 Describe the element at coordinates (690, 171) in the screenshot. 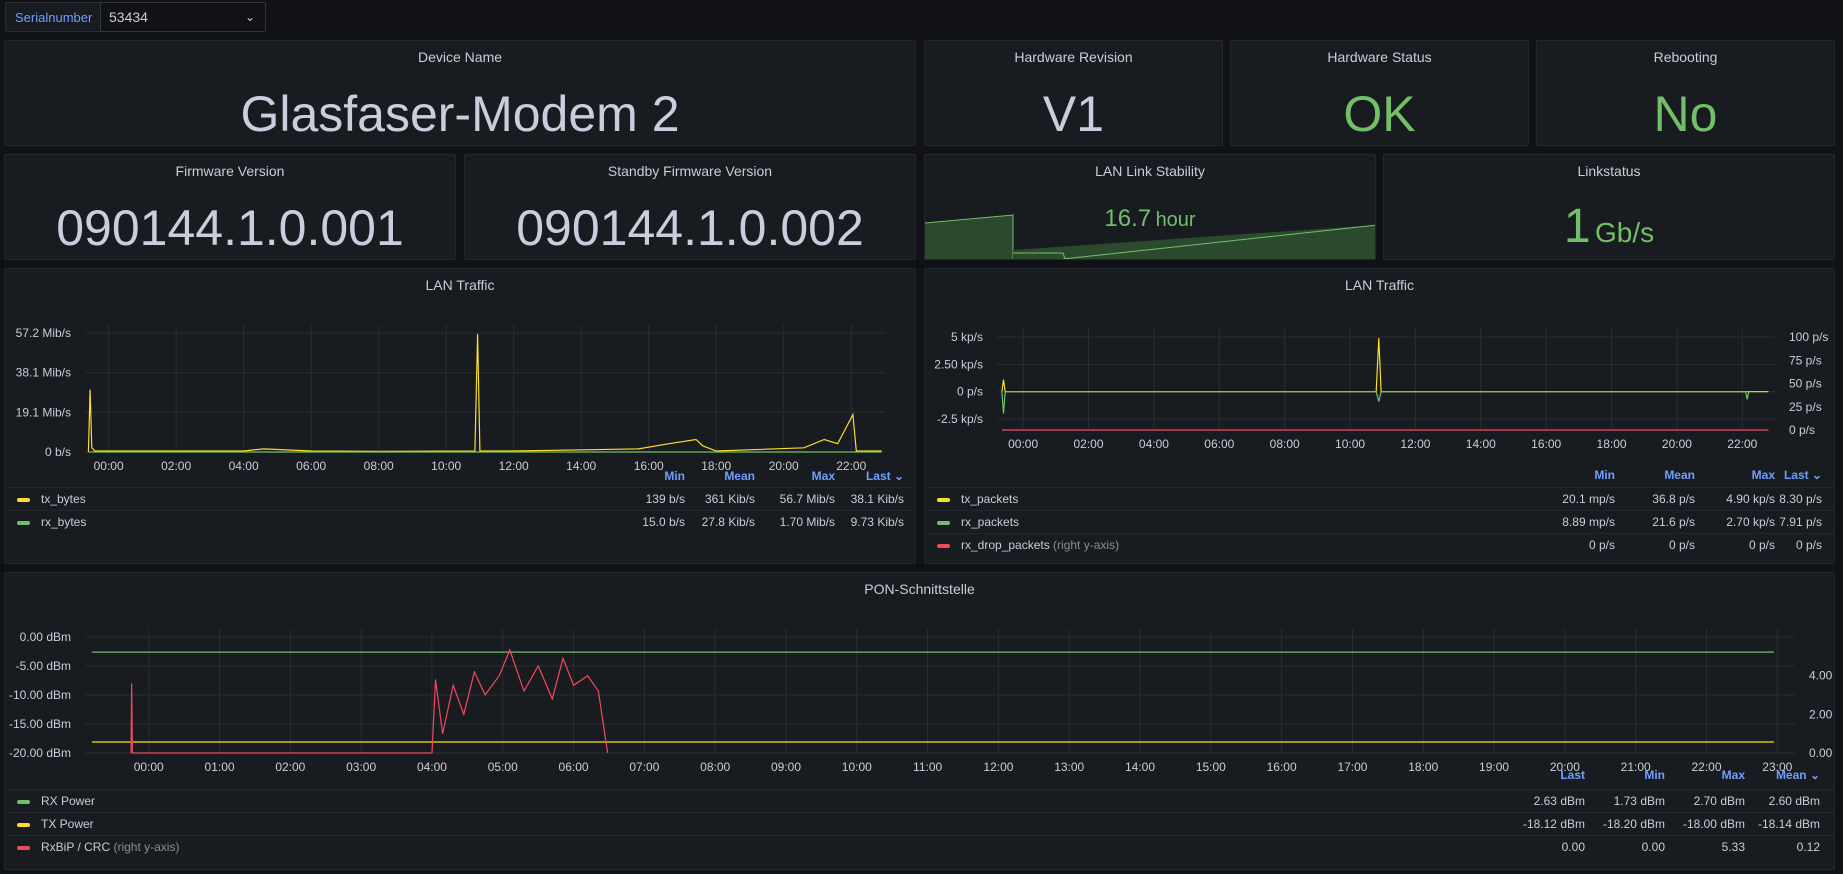

I see `panel-title: Standby Firmware Version` at that location.